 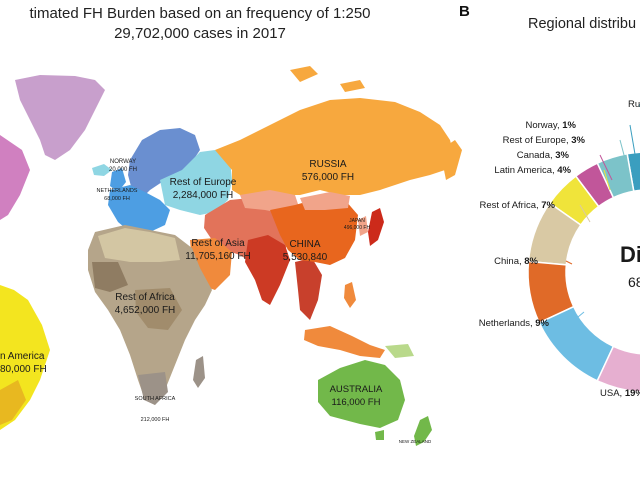 What do you see at coordinates (123, 162) in the screenshot?
I see `norway-name: NORWAY` at bounding box center [123, 162].